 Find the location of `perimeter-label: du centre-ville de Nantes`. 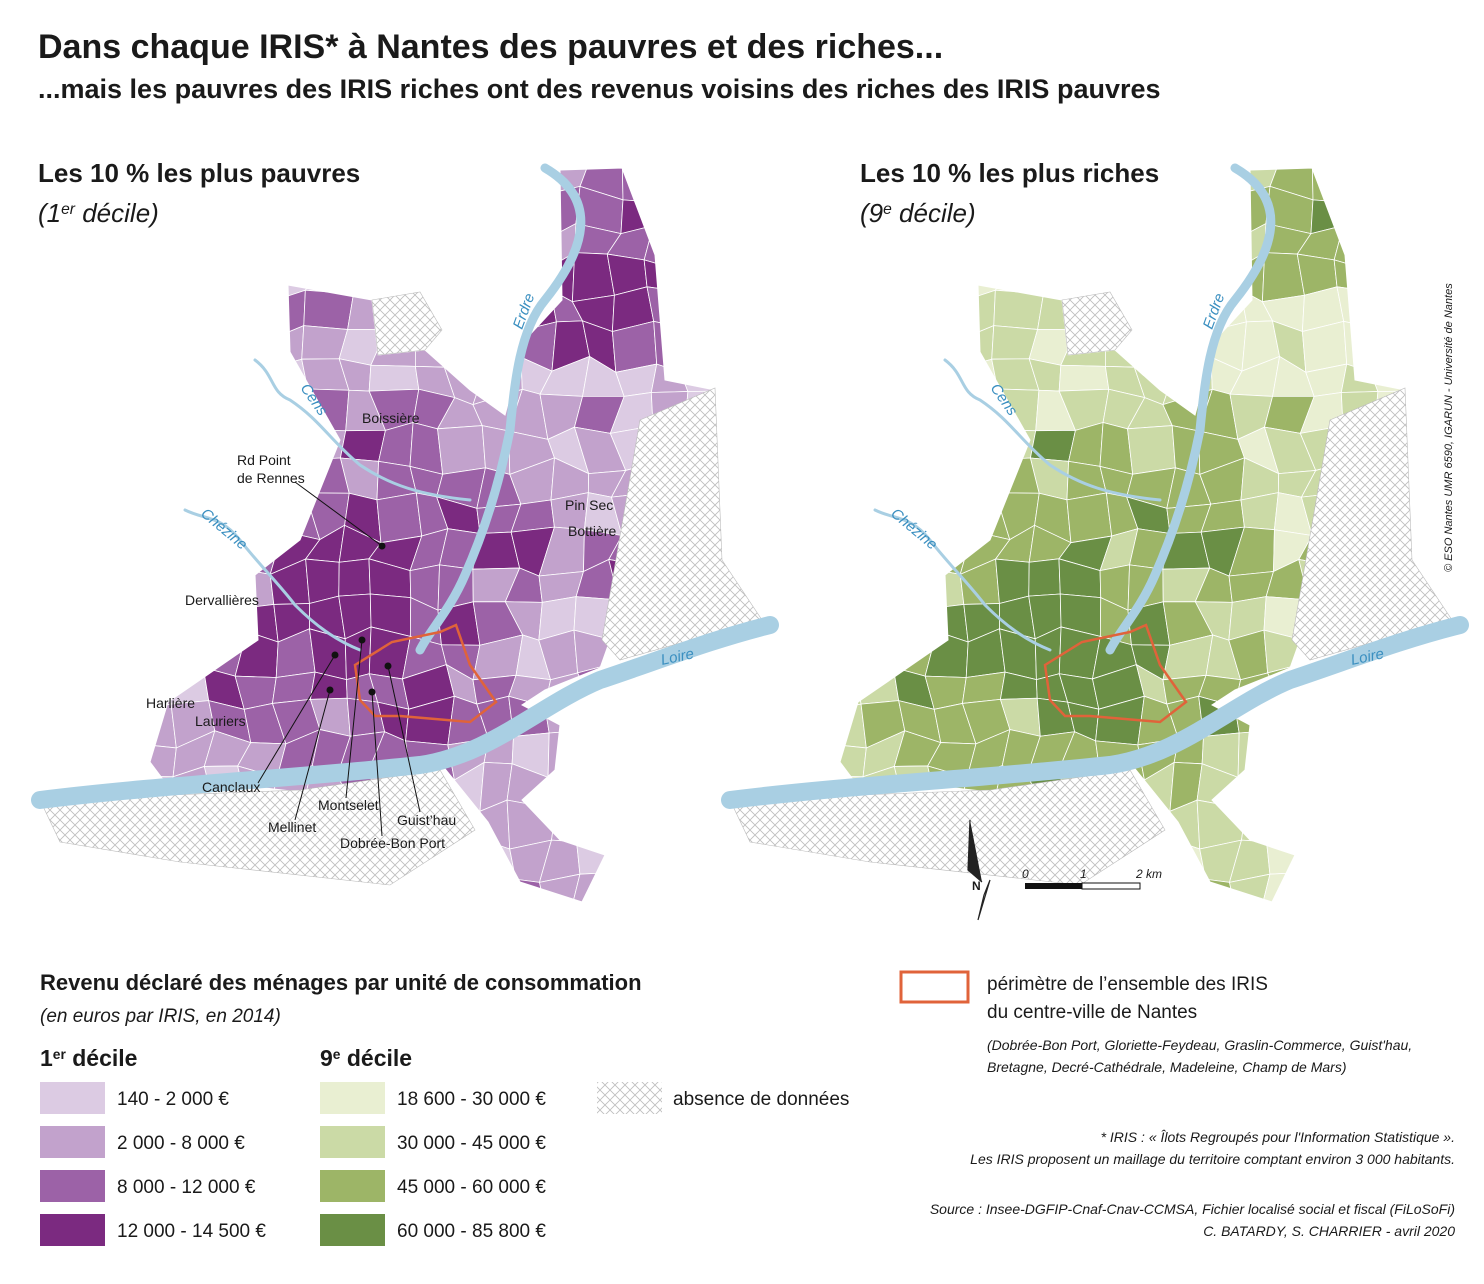

perimeter-label: du centre-ville de Nantes is located at coordinates (1092, 1012).